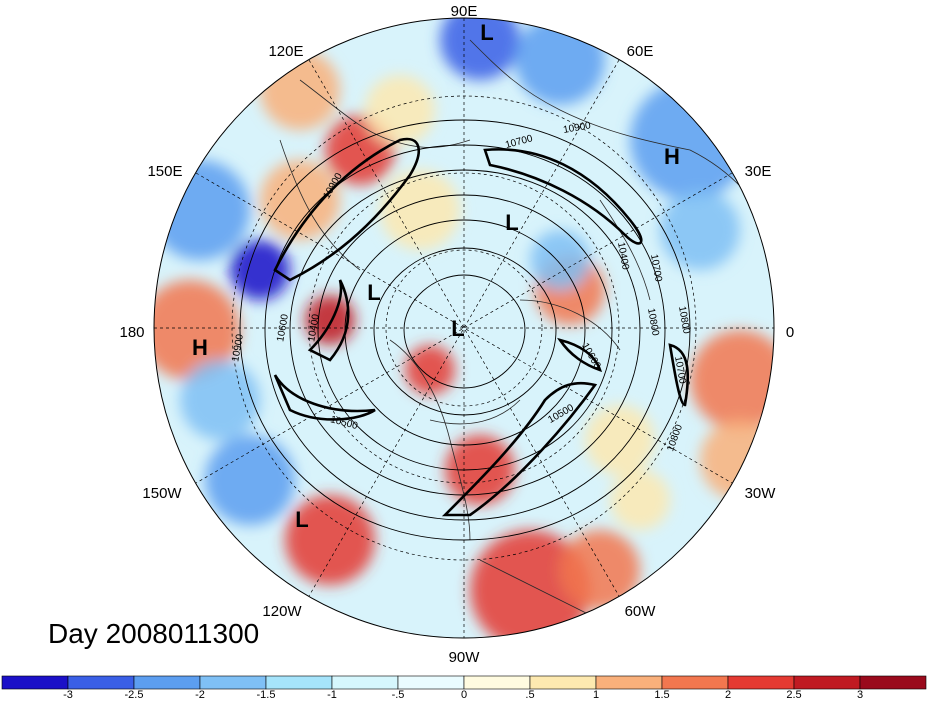 This screenshot has width=928, height=702. What do you see at coordinates (162, 493) in the screenshot?
I see `longitude-label: 150W` at bounding box center [162, 493].